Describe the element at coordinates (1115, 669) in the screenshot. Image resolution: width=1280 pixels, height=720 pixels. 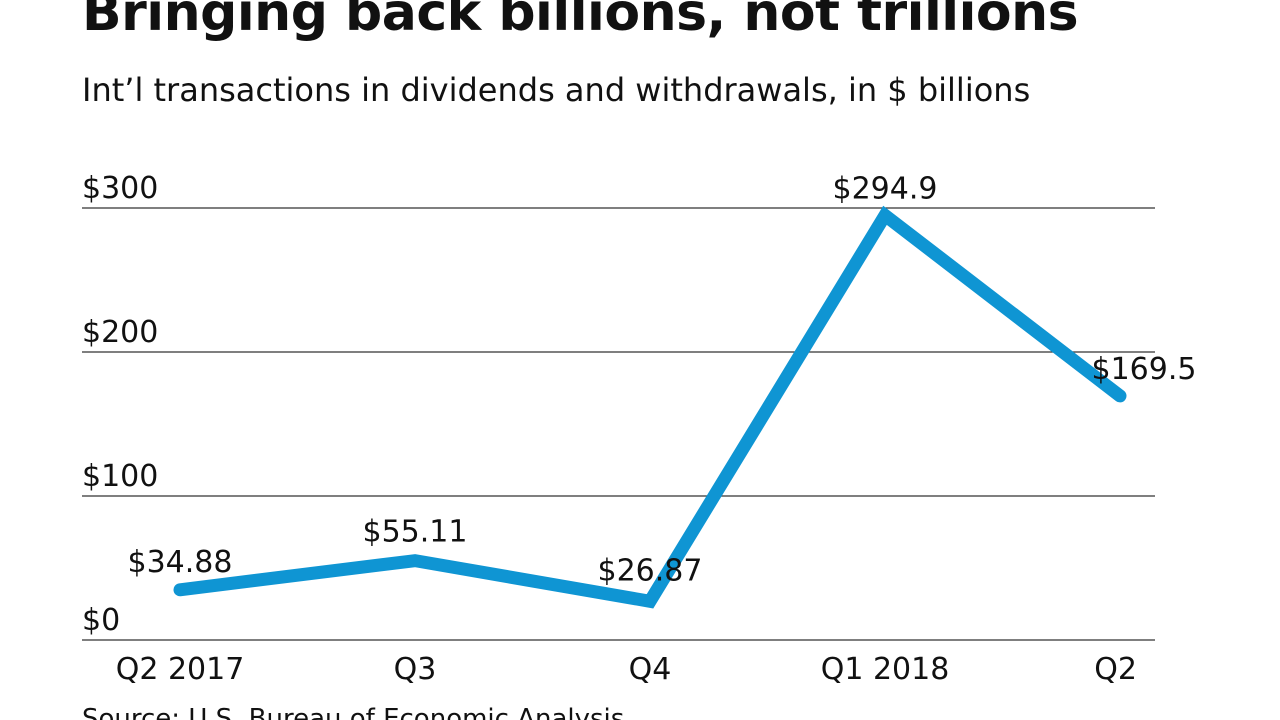
I see `x-tick-label: Q2` at that location.